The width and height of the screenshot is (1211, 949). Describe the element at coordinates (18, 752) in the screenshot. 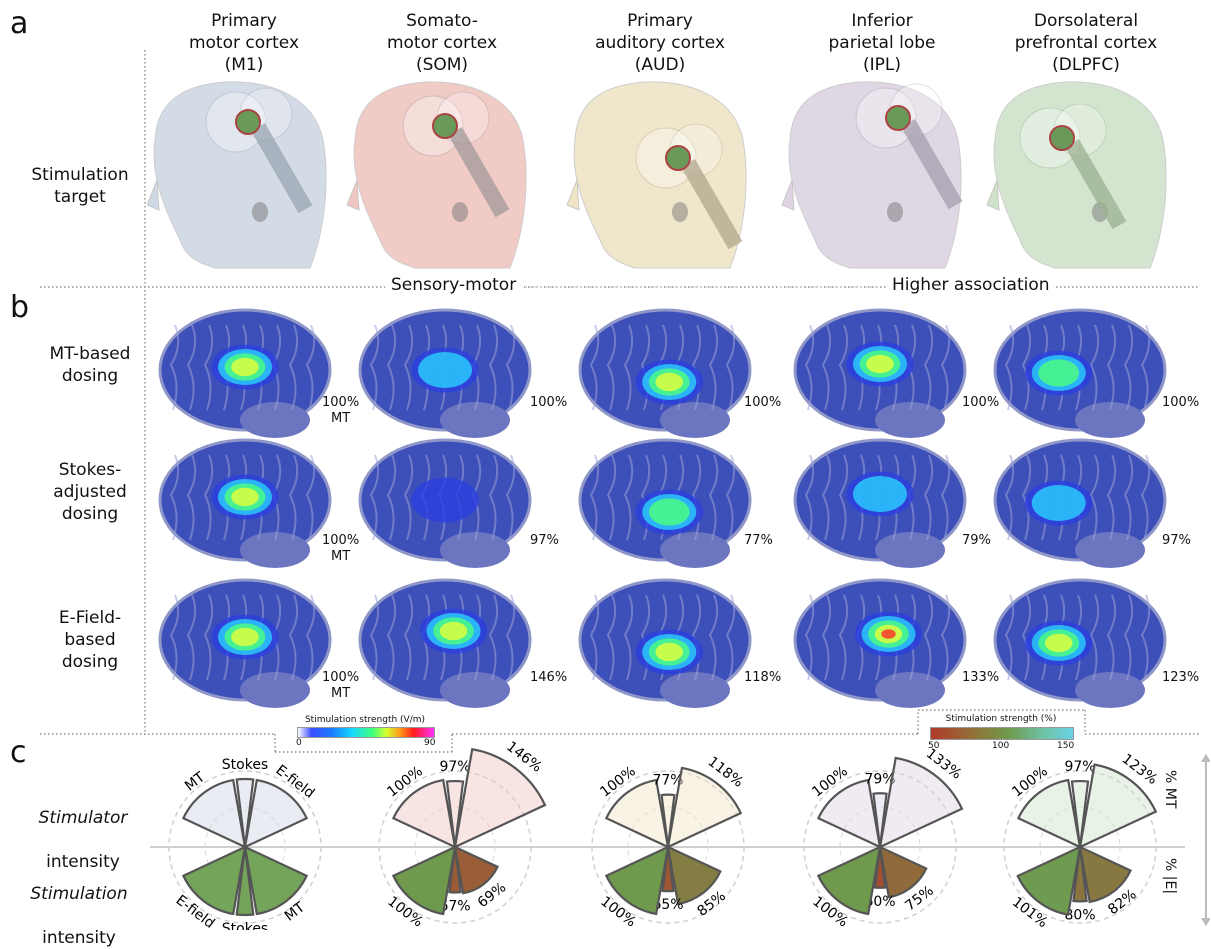

I see `panel-letter-c: c` at that location.